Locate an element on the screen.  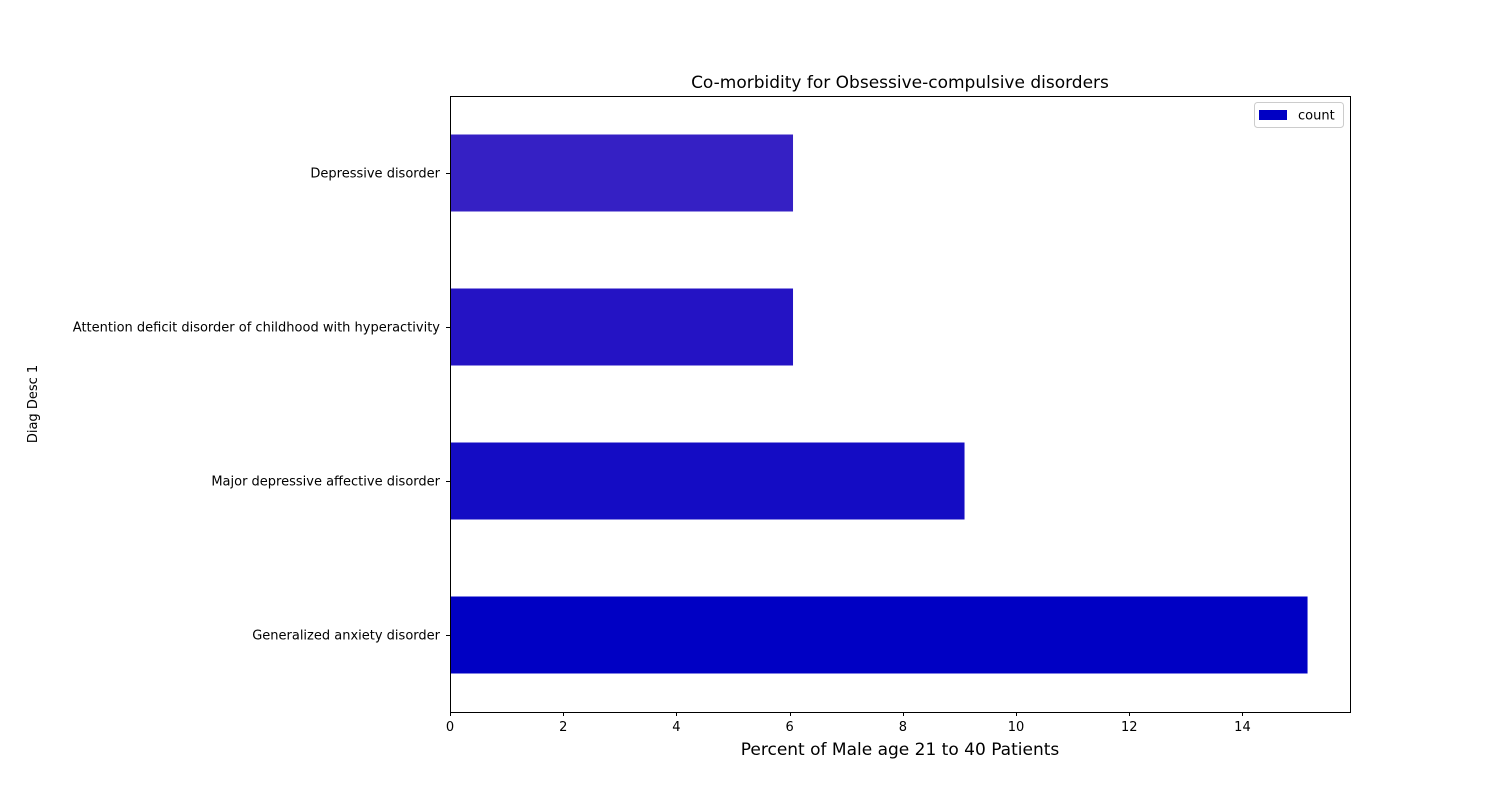
legend-label: count is located at coordinates (1316, 116).